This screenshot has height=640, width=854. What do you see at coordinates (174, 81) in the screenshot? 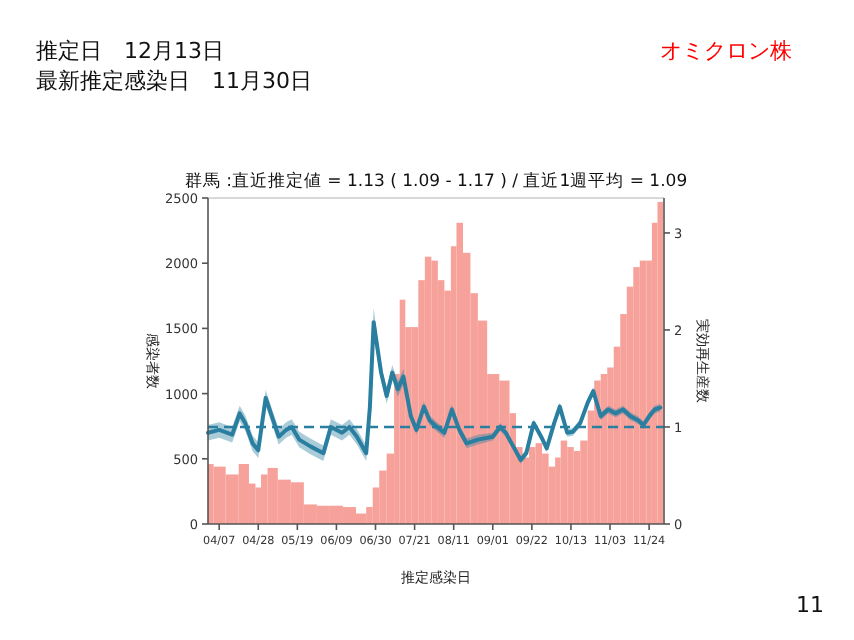
I see `text: 最新推定感染日 11月30日` at bounding box center [174, 81].